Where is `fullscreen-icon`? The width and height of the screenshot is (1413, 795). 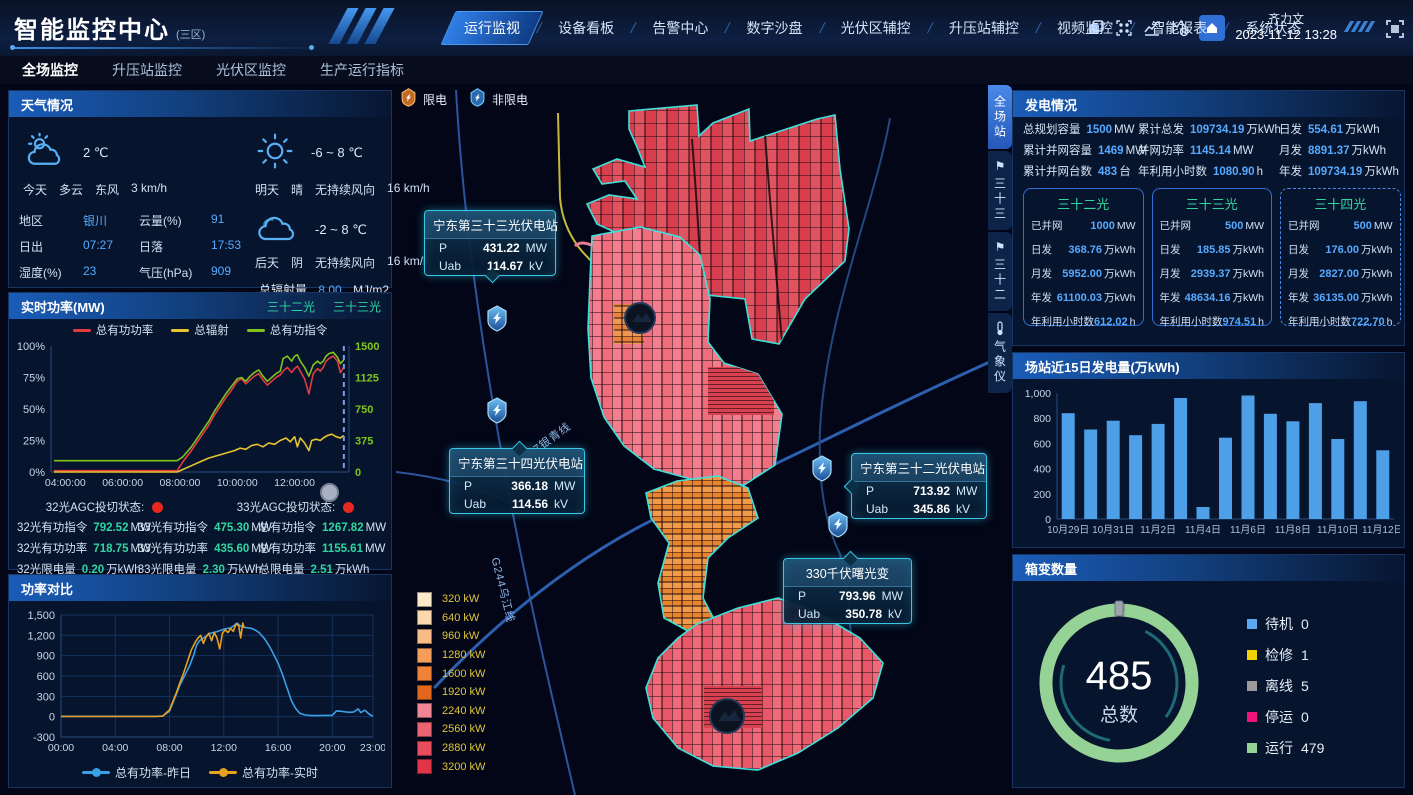
fullscreen-icon is located at coordinates (1394, 28).